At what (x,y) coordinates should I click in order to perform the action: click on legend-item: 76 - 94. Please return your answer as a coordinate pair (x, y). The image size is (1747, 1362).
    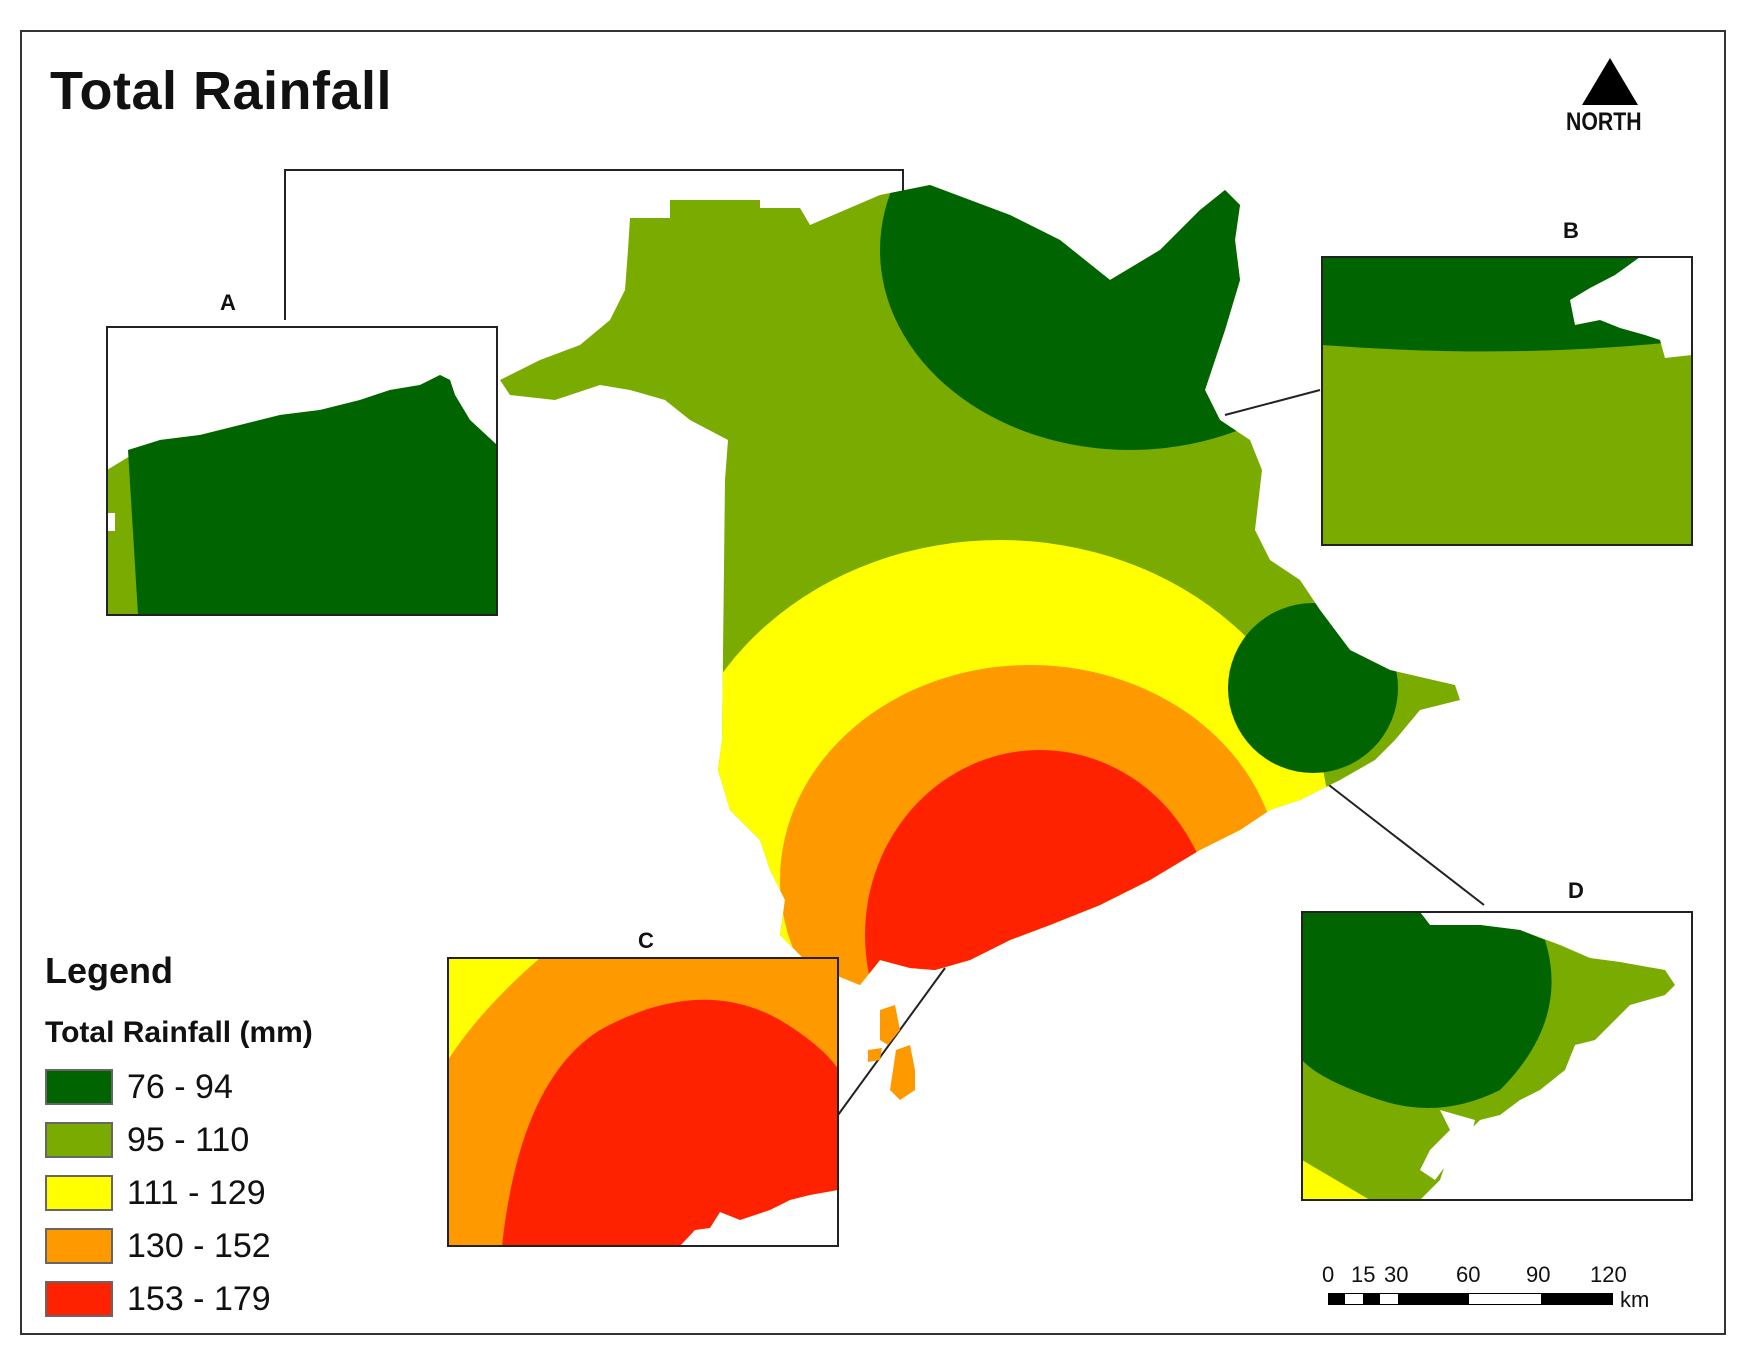
    Looking at the image, I should click on (139, 1087).